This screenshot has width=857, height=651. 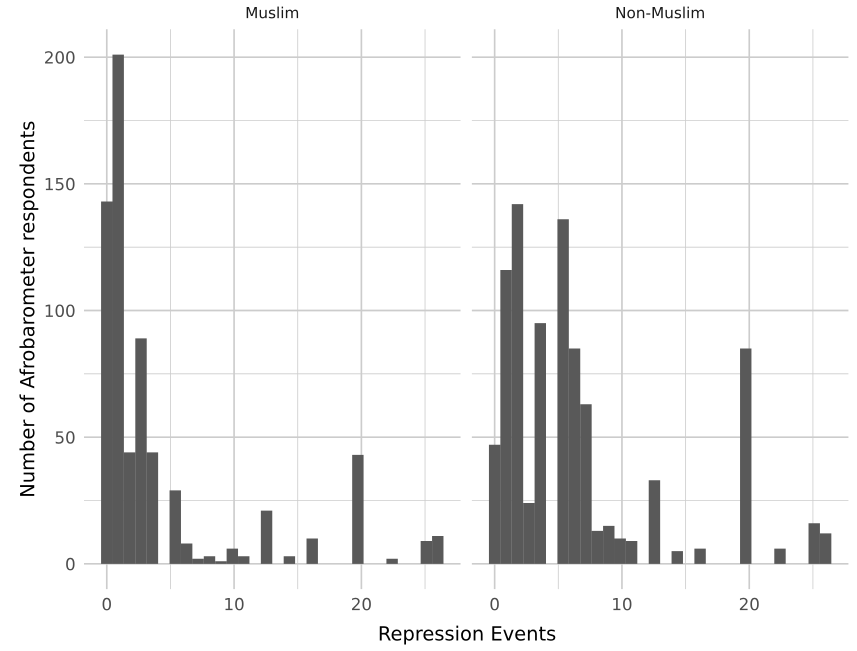 I want to click on y-tick-label: 150, so click(x=60, y=184).